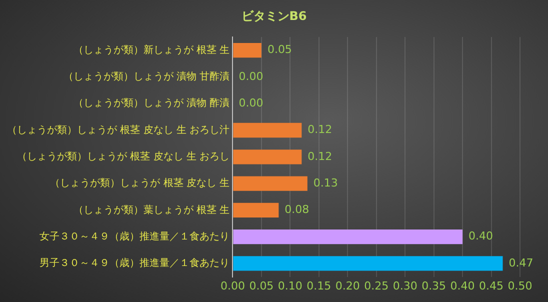  I want to click on x-tick-label: 0.45, so click(491, 285).